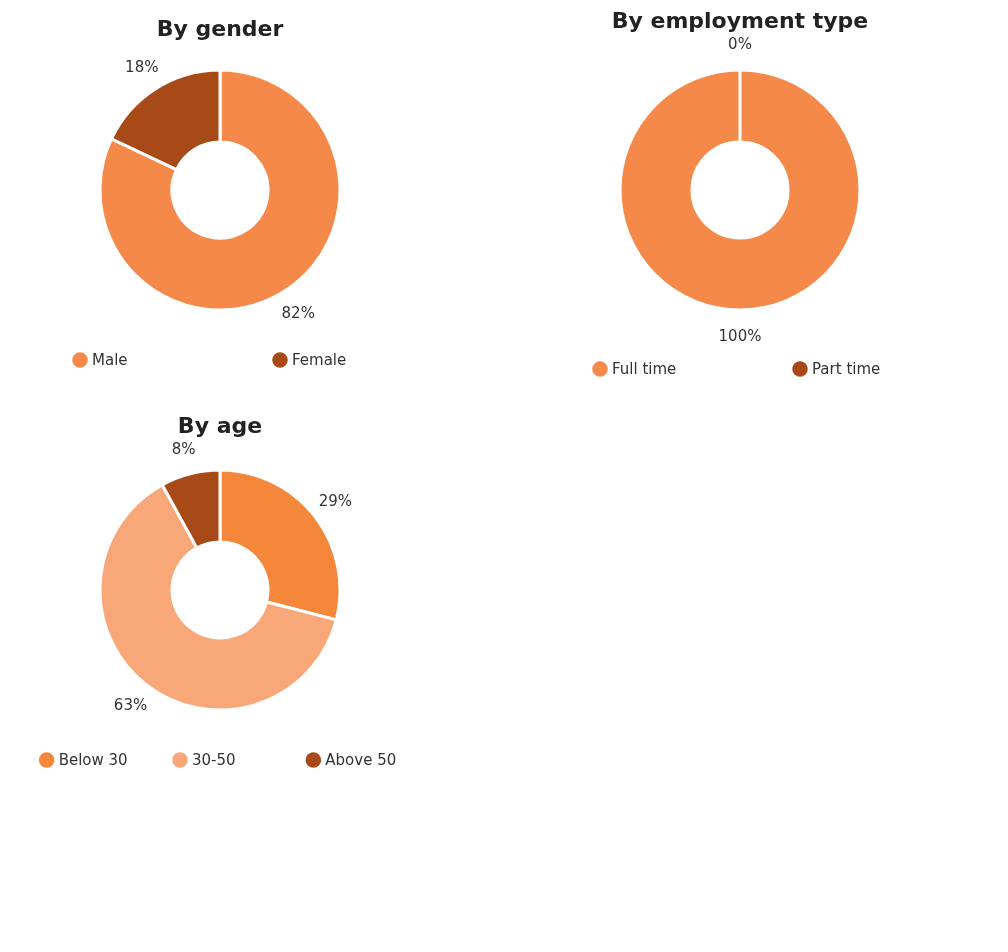 This screenshot has width=1008, height=952. I want to click on data-label: 82%, so click(298, 313).